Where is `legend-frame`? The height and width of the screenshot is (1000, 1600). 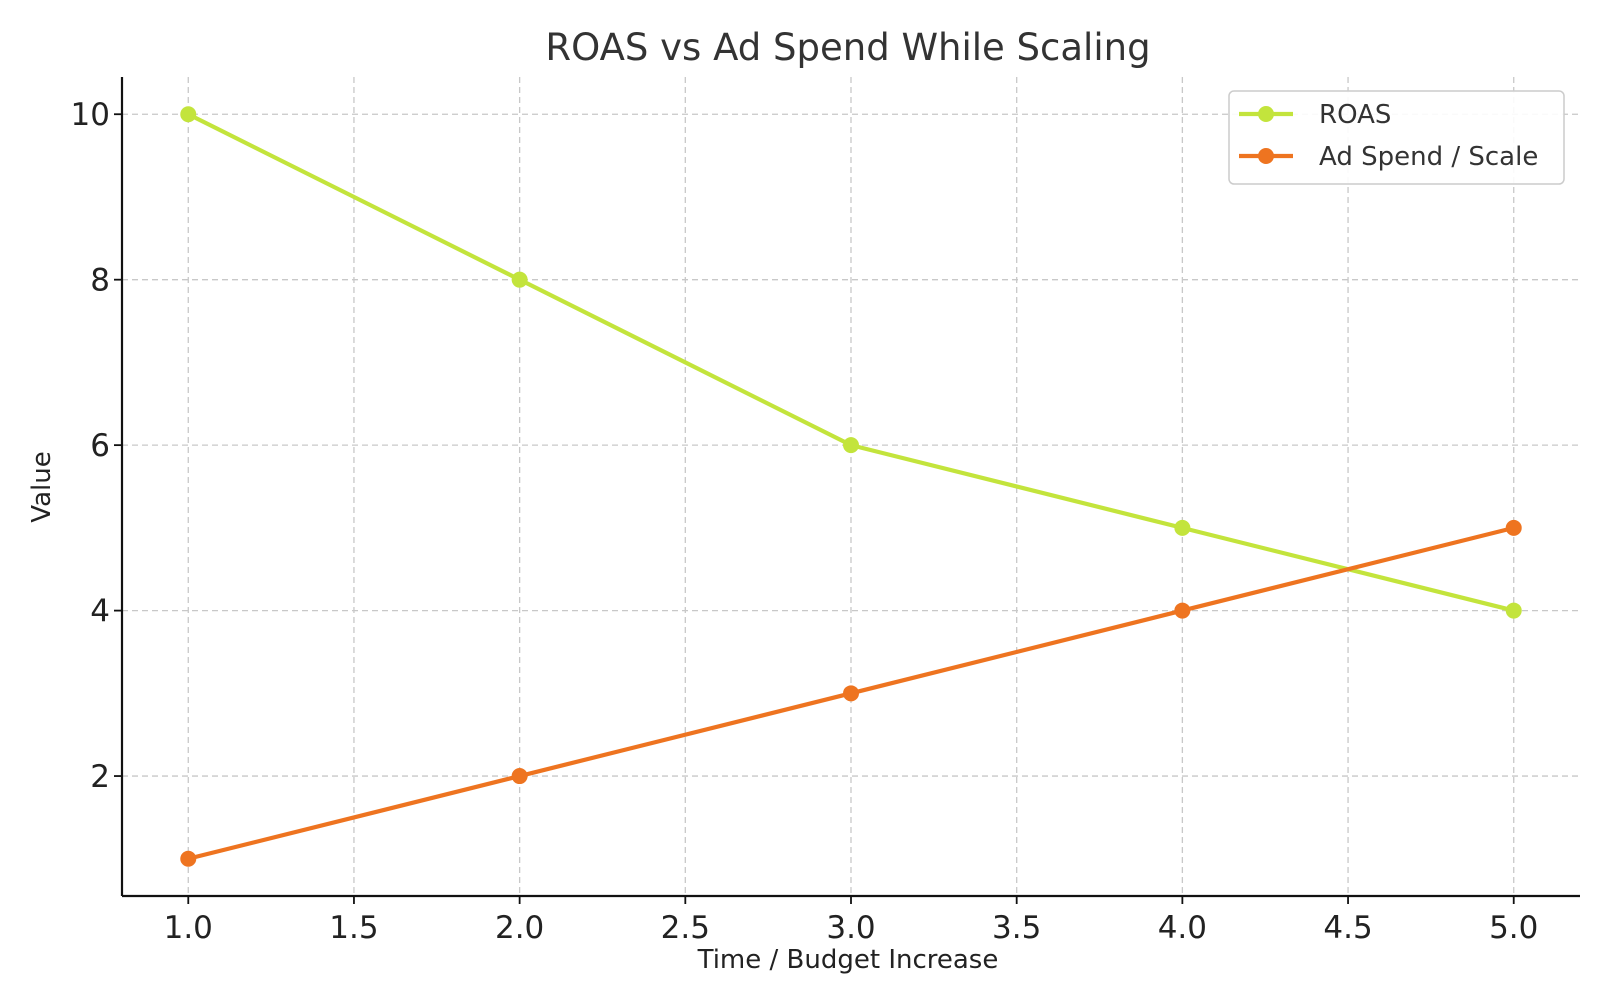 legend-frame is located at coordinates (1396, 137).